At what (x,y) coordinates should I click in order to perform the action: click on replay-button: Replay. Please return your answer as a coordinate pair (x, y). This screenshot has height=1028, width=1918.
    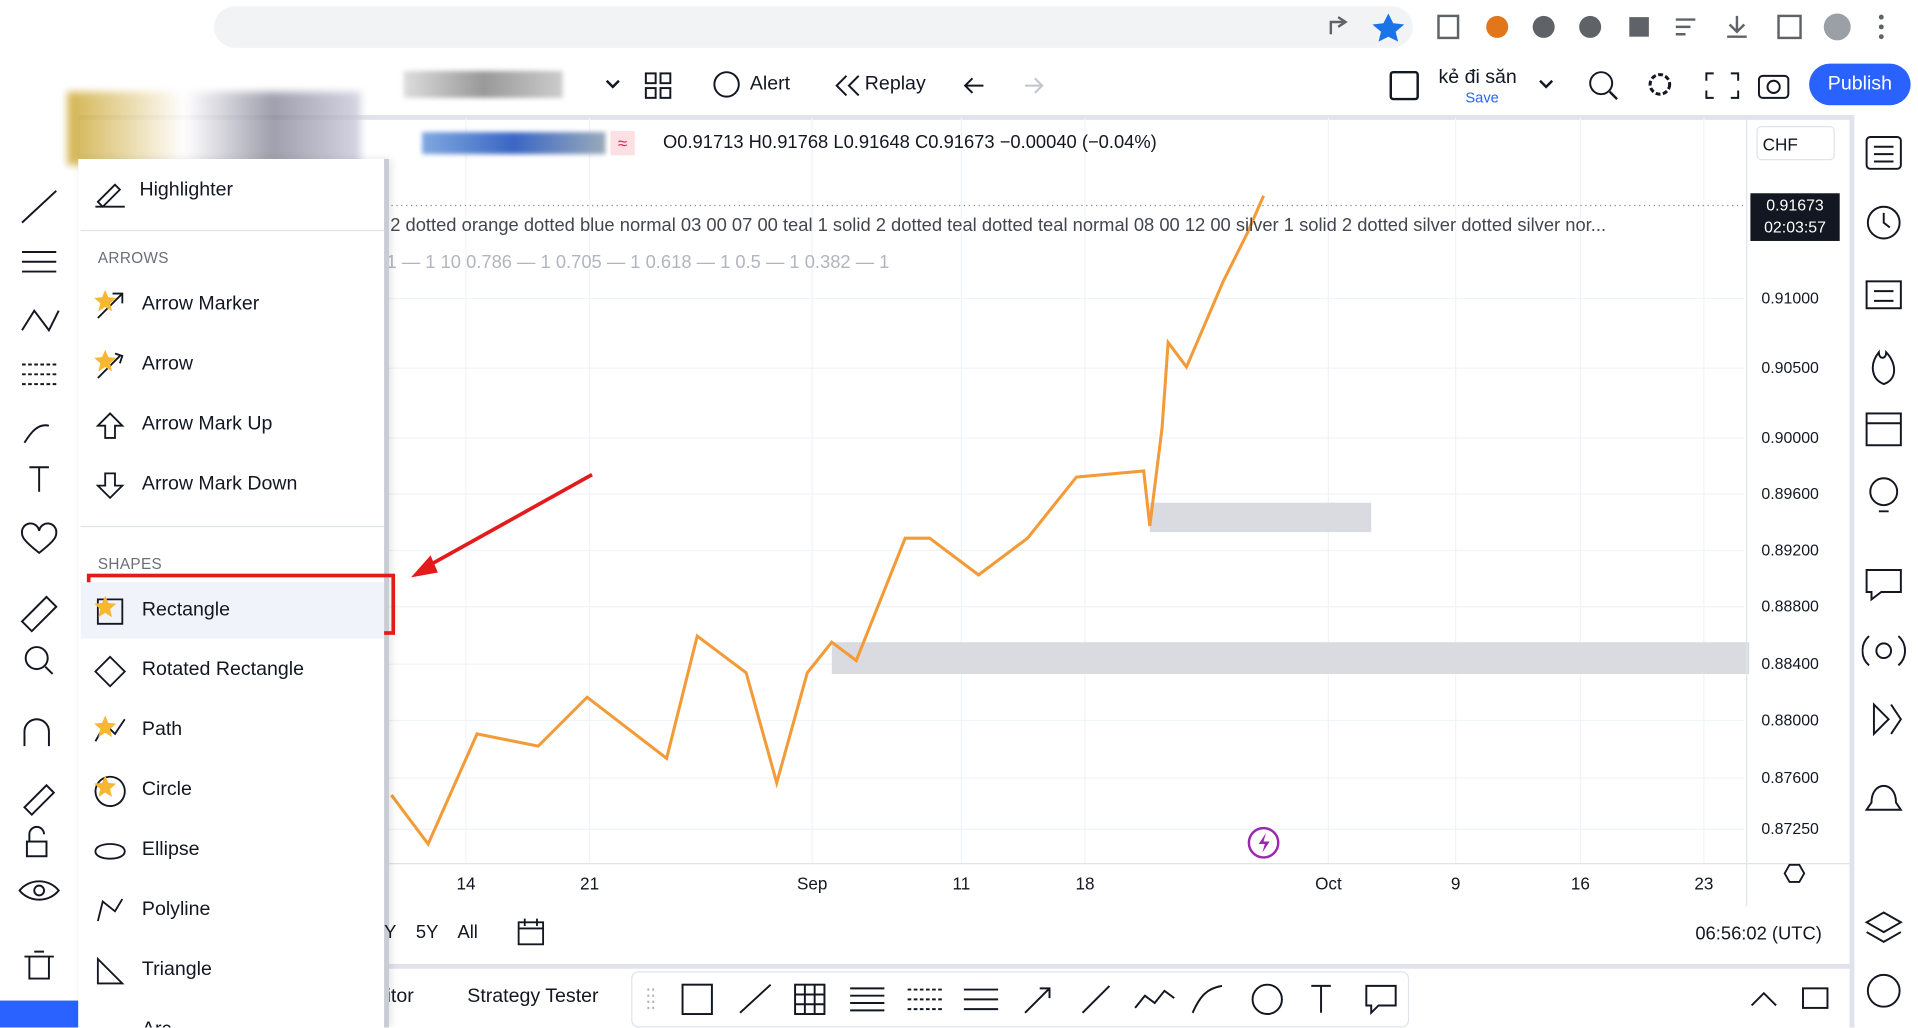
    Looking at the image, I should click on (895, 84).